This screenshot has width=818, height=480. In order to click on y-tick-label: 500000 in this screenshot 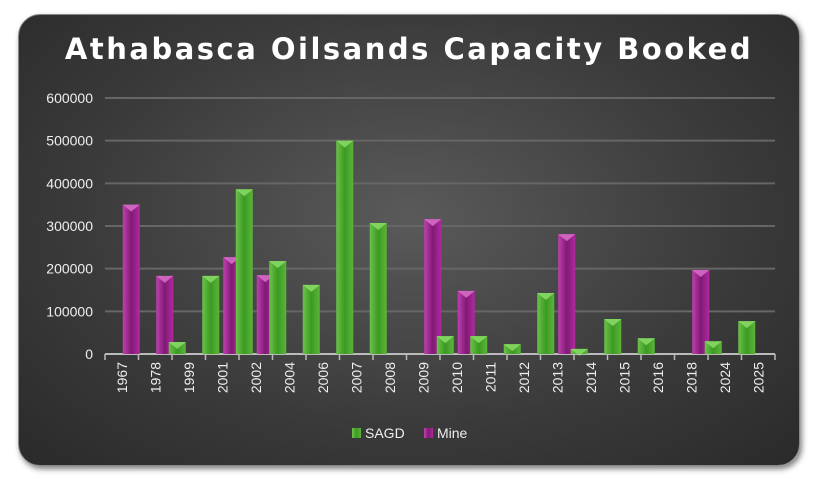, I will do `click(69, 141)`.